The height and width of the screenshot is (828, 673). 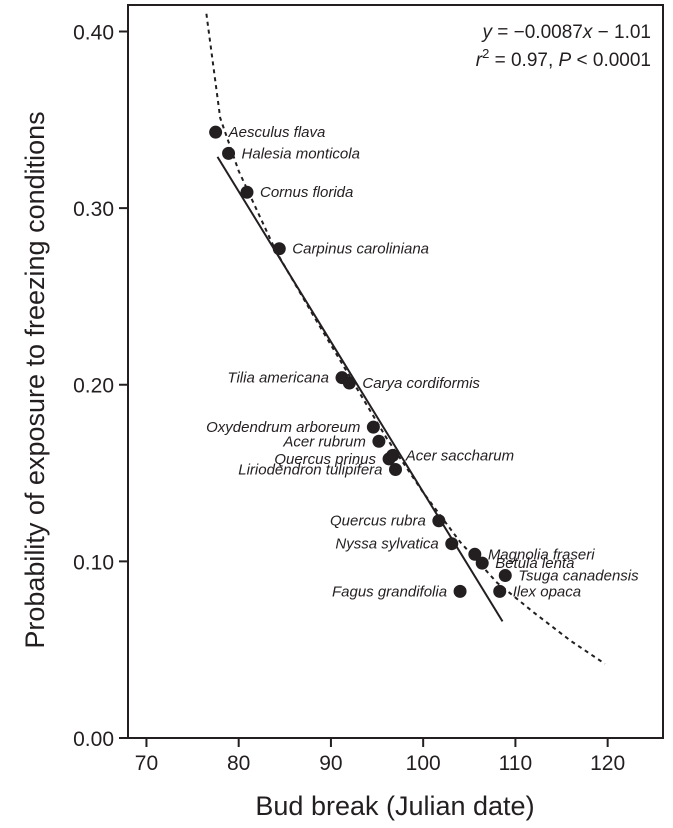 What do you see at coordinates (394, 806) in the screenshot?
I see `x-axis-title: Bud break (Julian date)` at bounding box center [394, 806].